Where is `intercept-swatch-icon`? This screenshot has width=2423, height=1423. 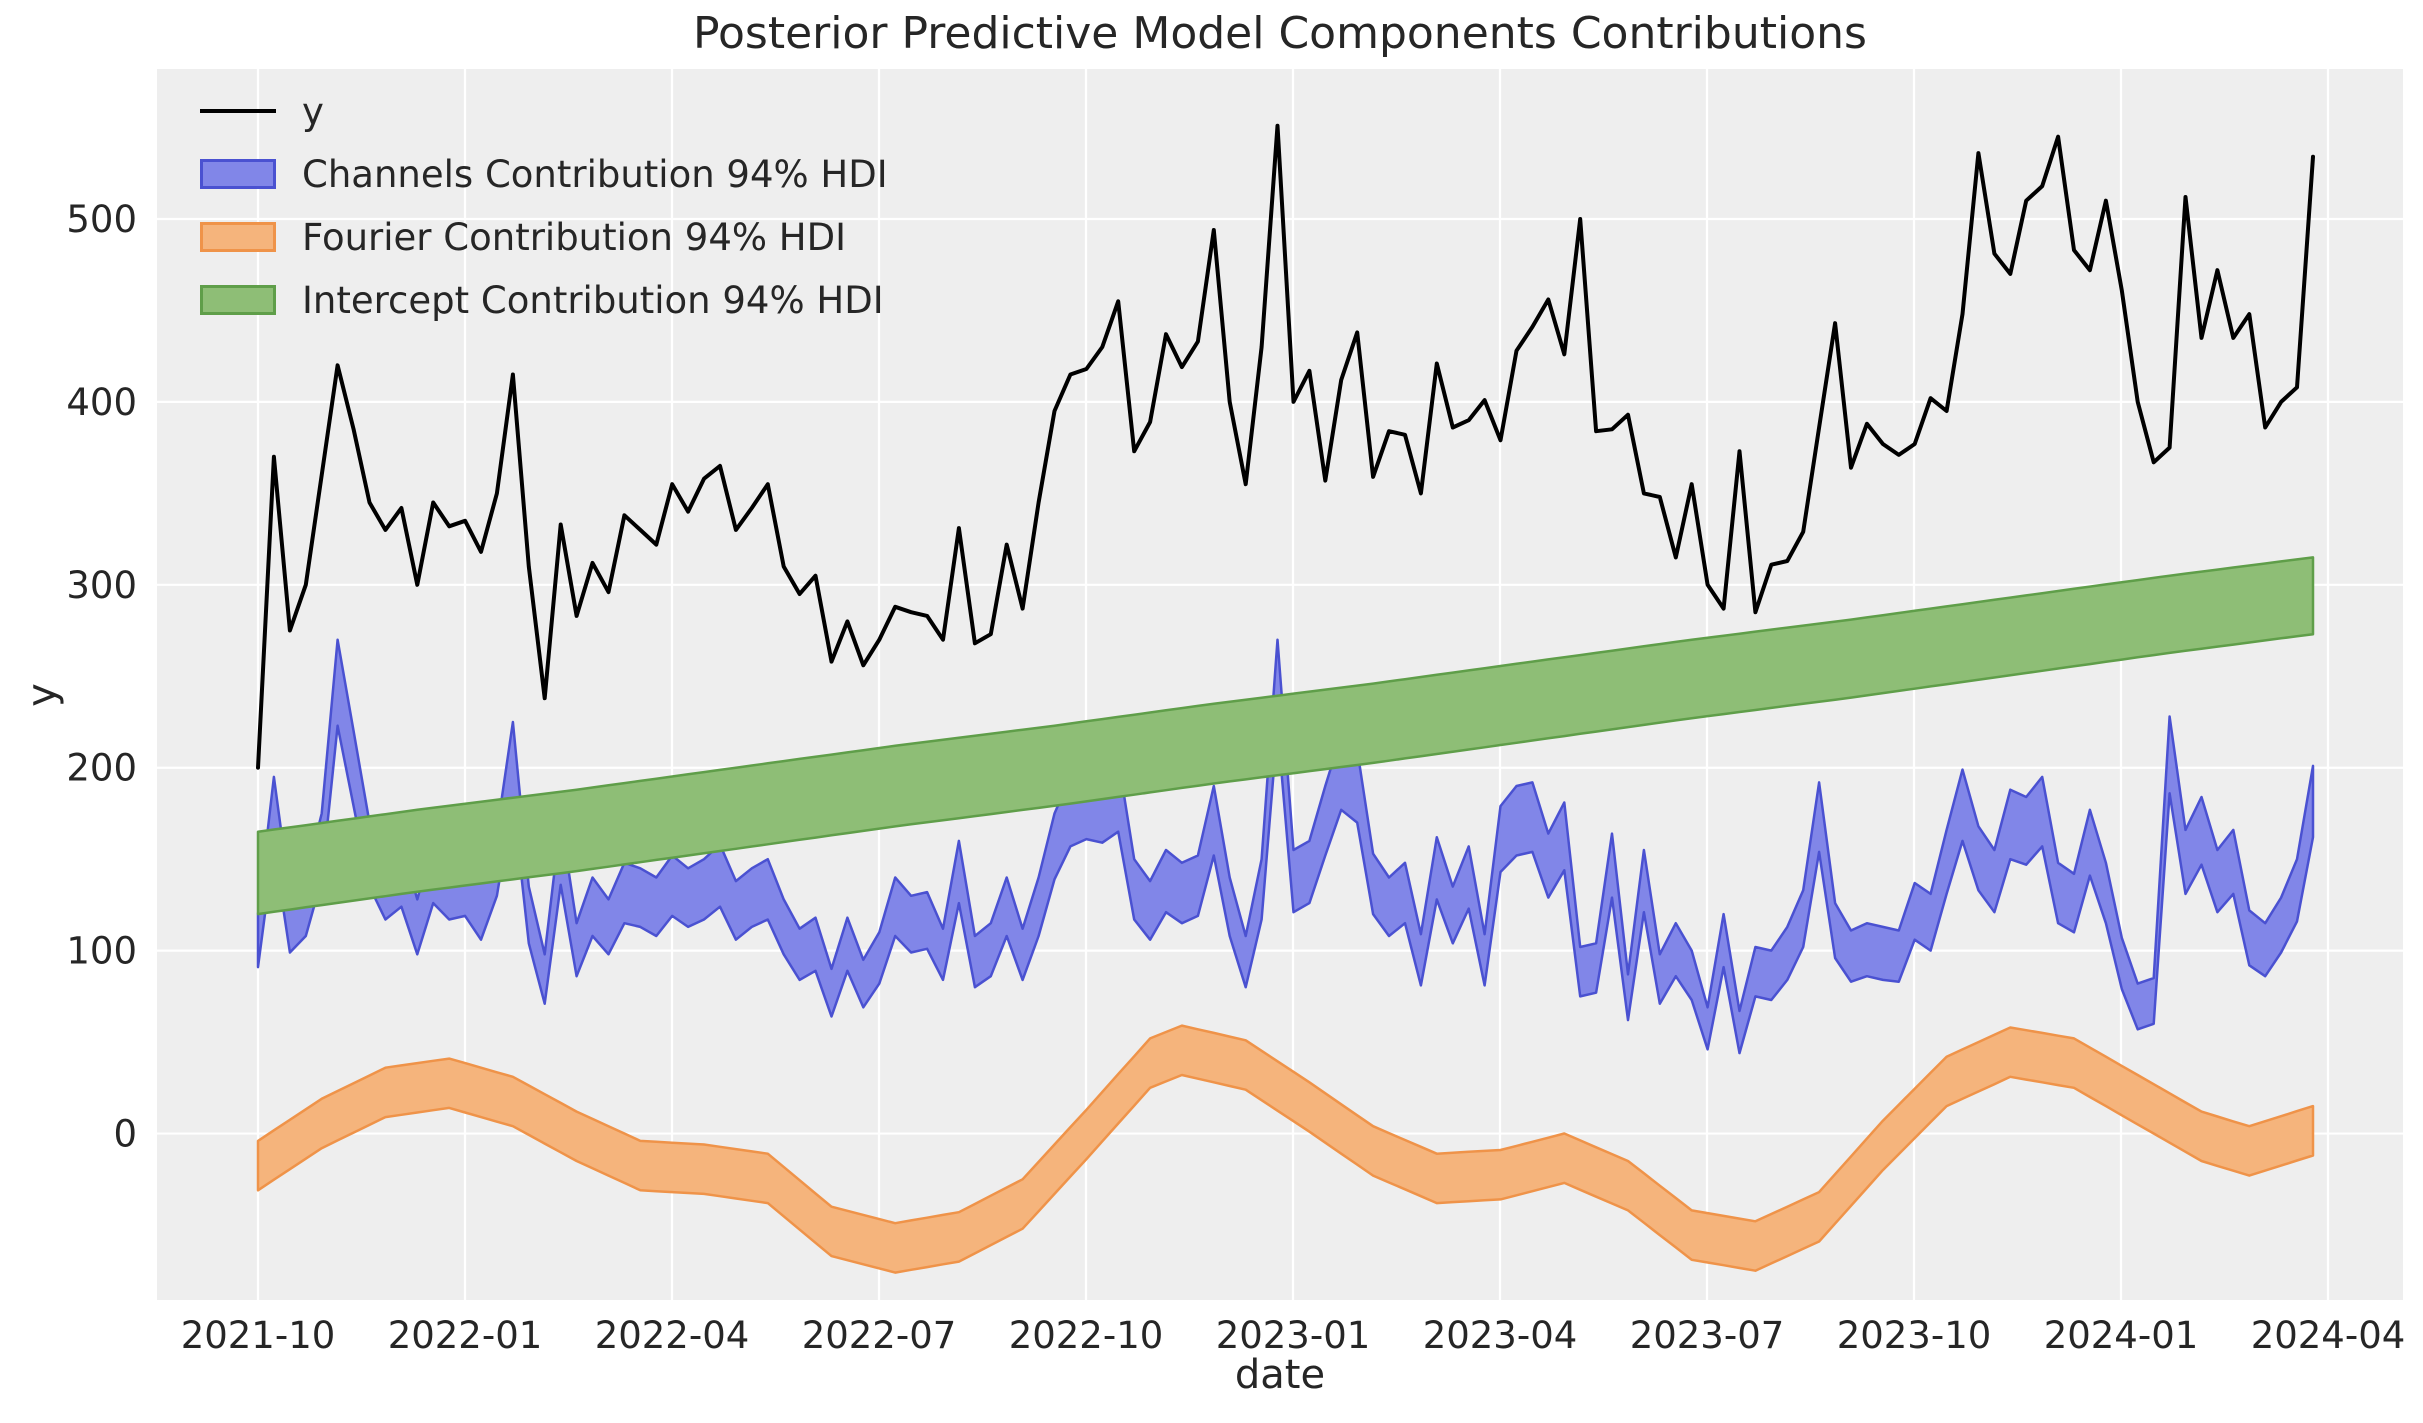
intercept-swatch-icon is located at coordinates (238, 300).